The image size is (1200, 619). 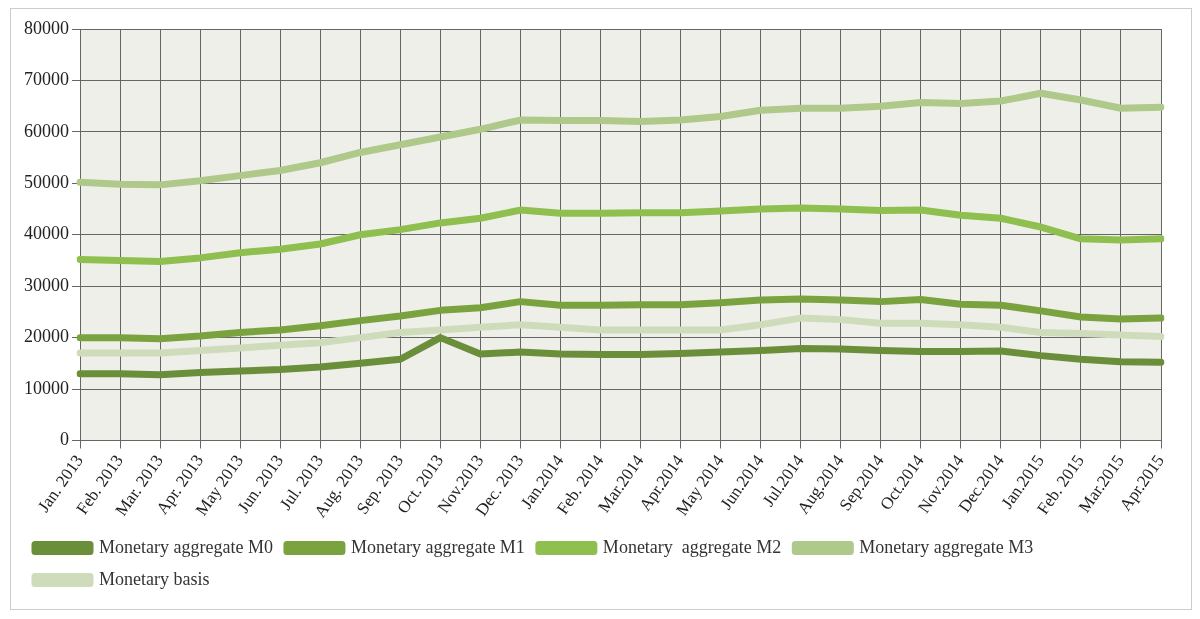 I want to click on y-tick-label: 0, so click(x=64, y=439).